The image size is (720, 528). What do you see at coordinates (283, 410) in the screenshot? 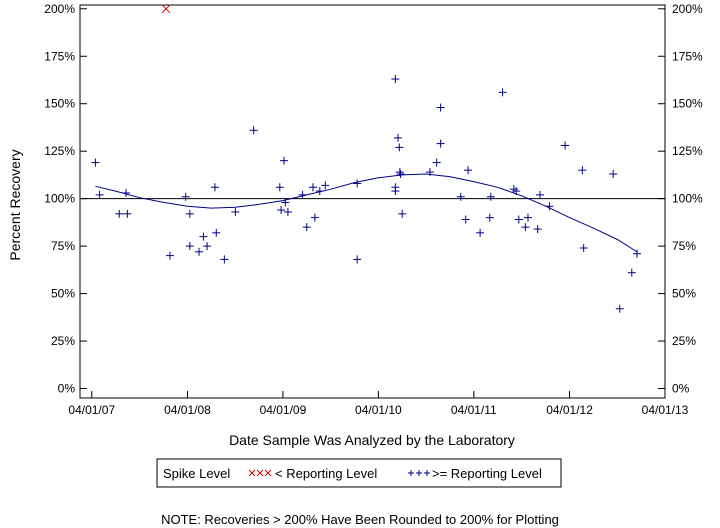
I see `x-tick-label: 04/01/09` at bounding box center [283, 410].